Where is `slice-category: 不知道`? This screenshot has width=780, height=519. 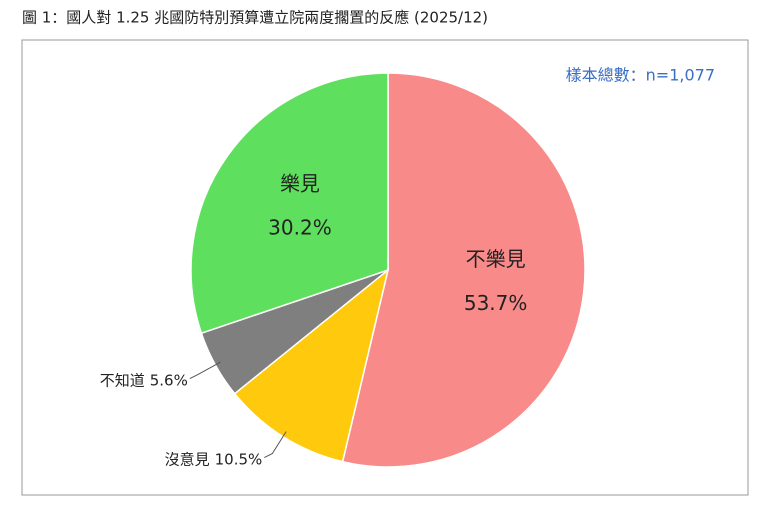
slice-category: 不知道 is located at coordinates (122, 380).